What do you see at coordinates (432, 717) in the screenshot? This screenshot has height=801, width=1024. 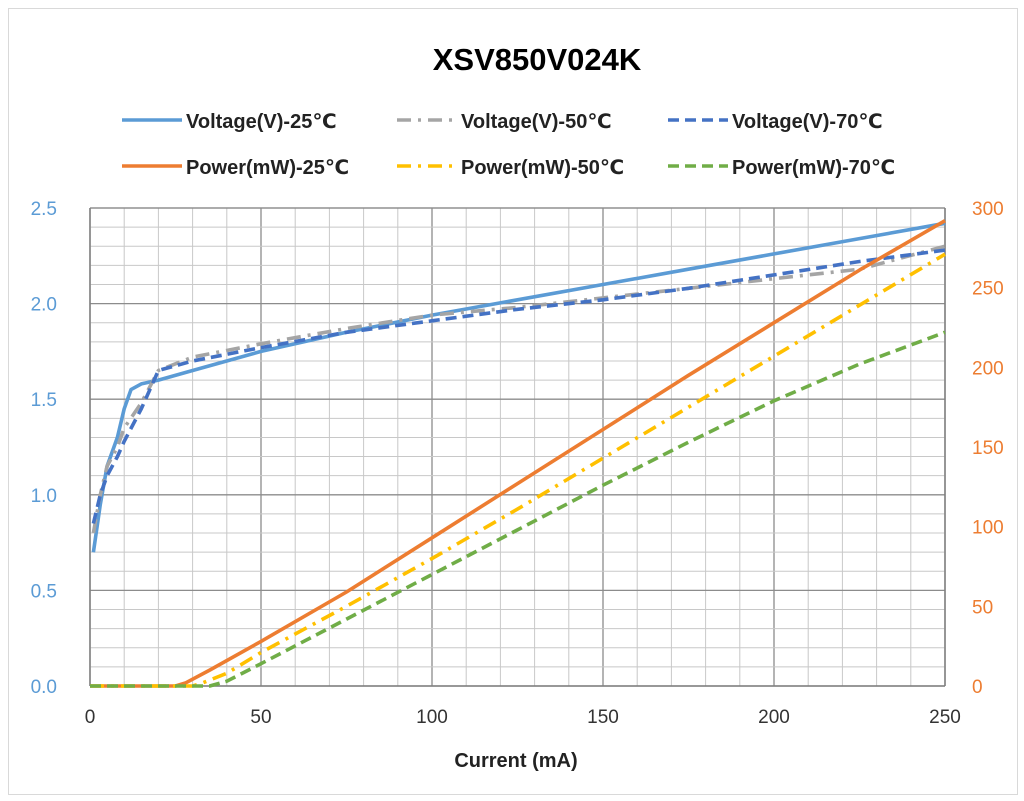 I see `x-tick-label: 100` at bounding box center [432, 717].